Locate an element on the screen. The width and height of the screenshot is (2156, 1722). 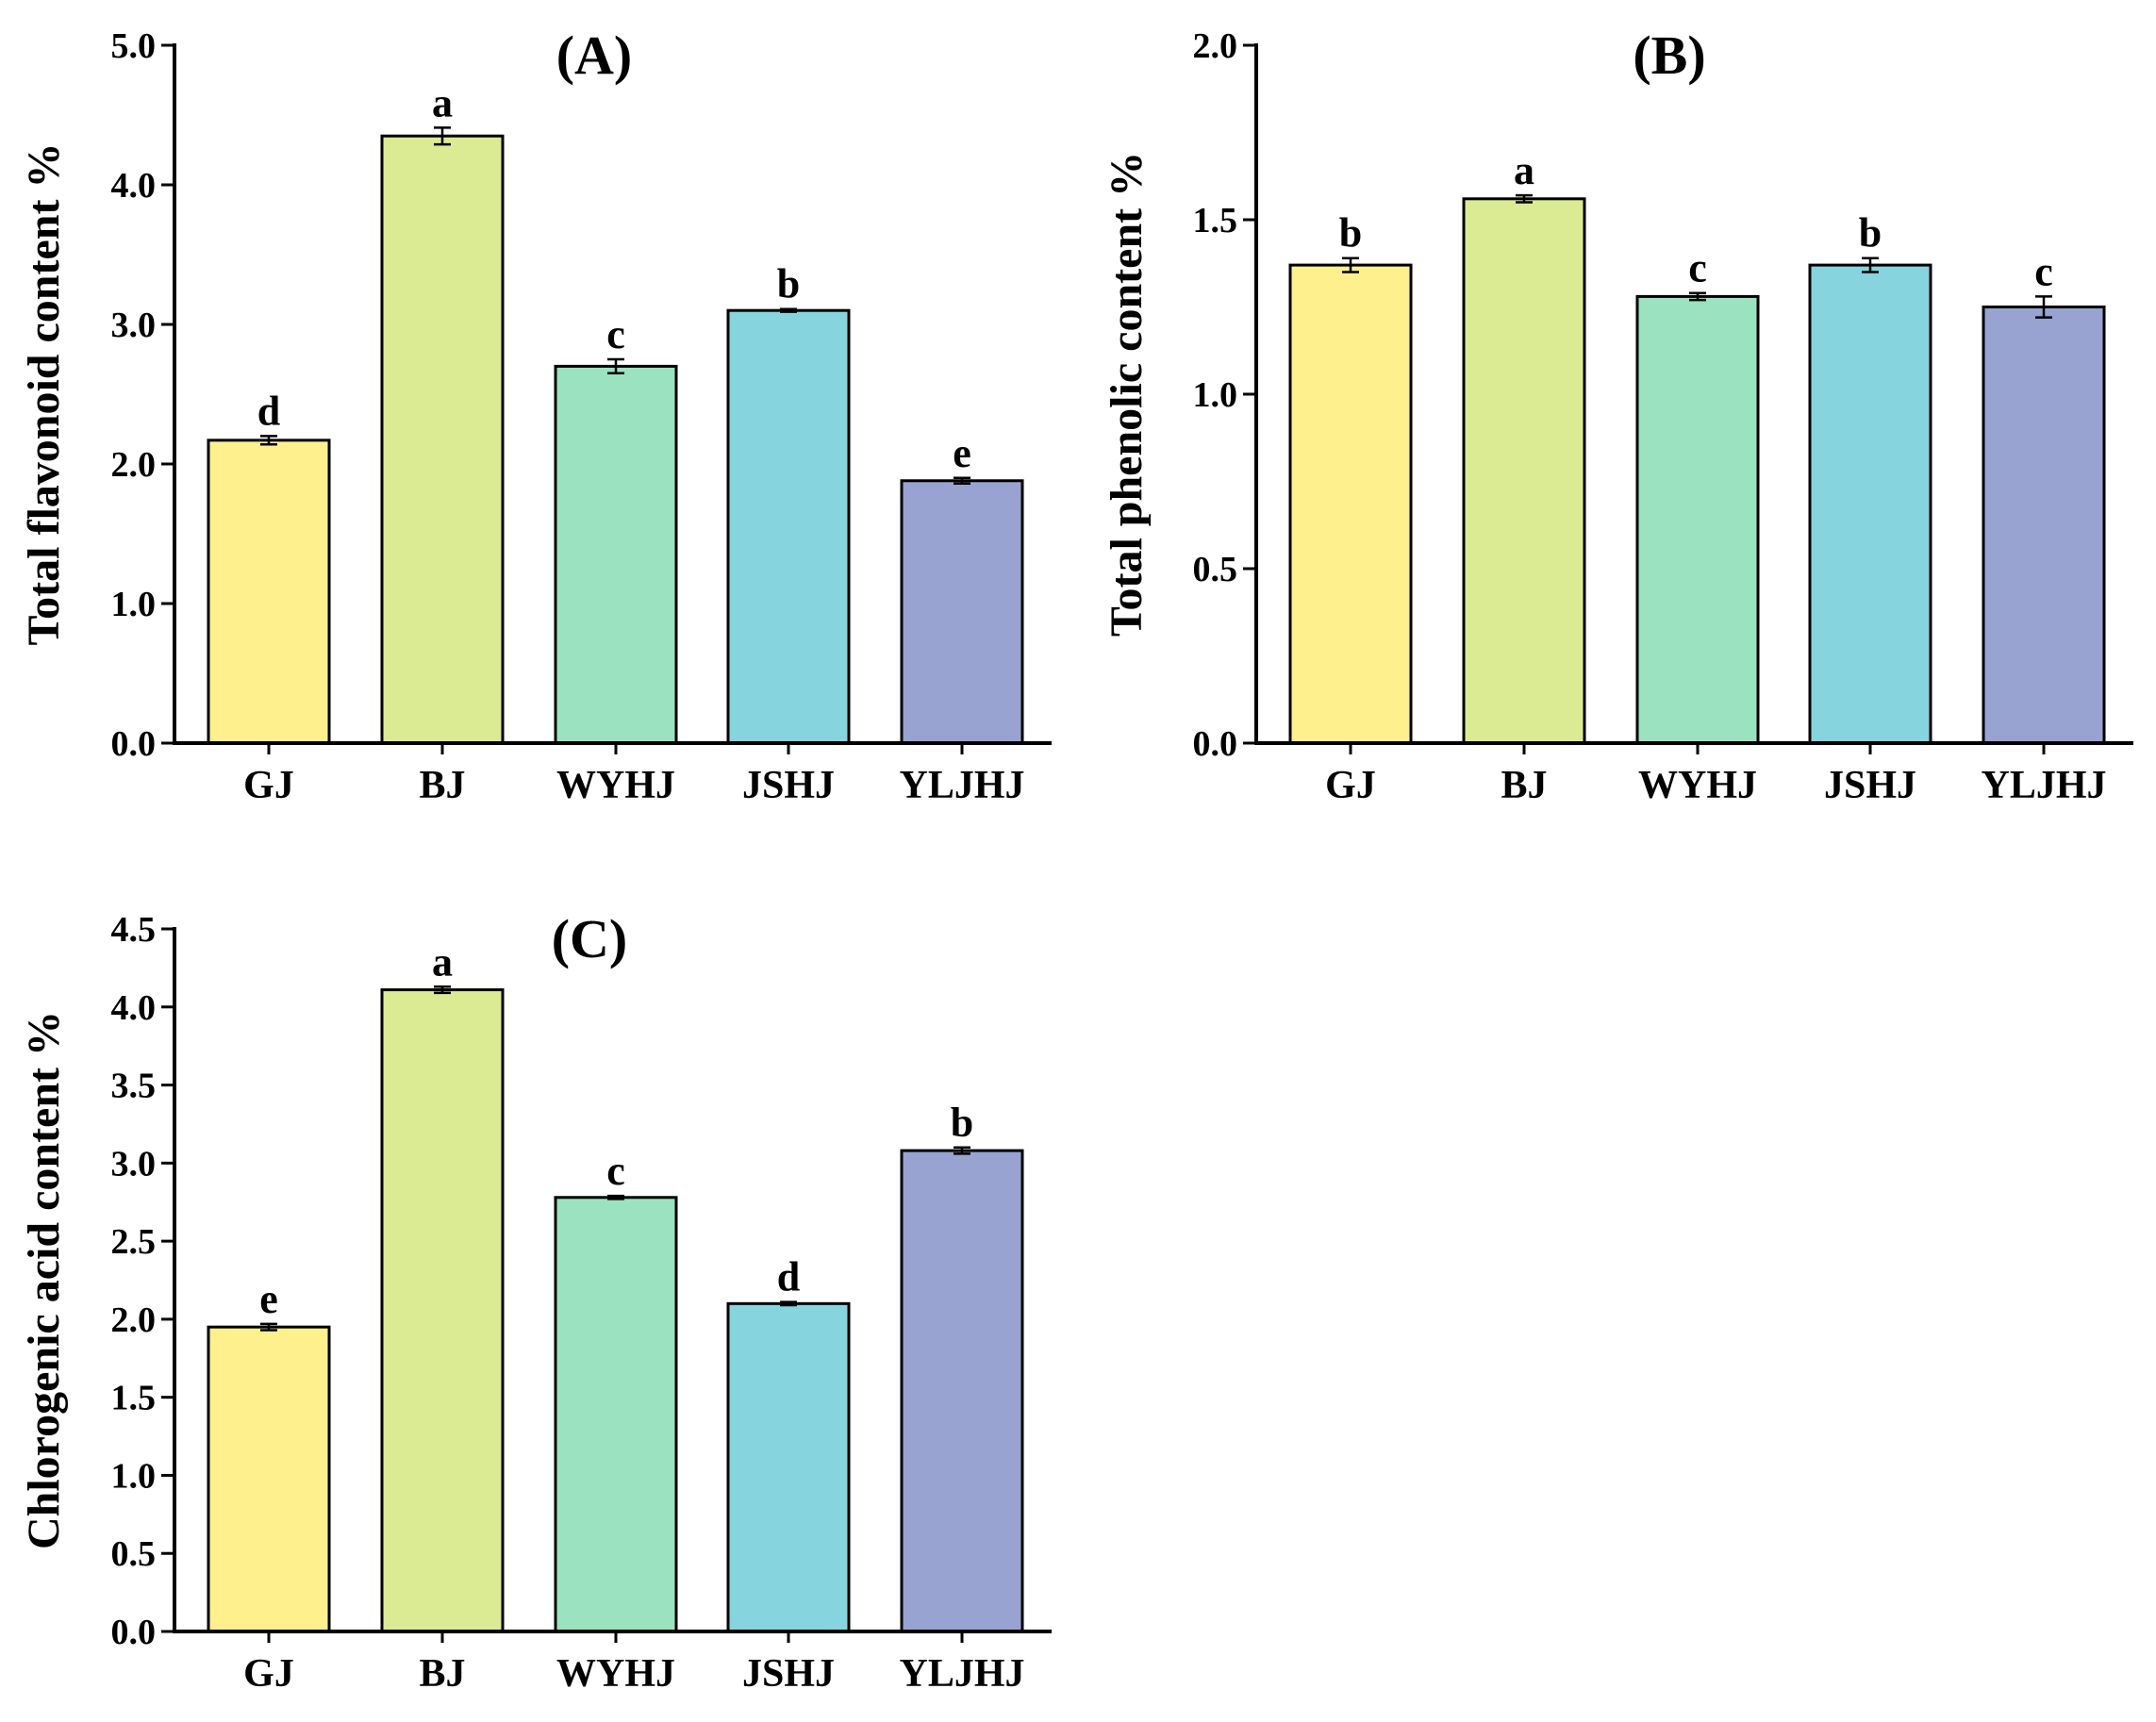
y-axis-label: Total flavonoid content % is located at coordinates (44, 394).